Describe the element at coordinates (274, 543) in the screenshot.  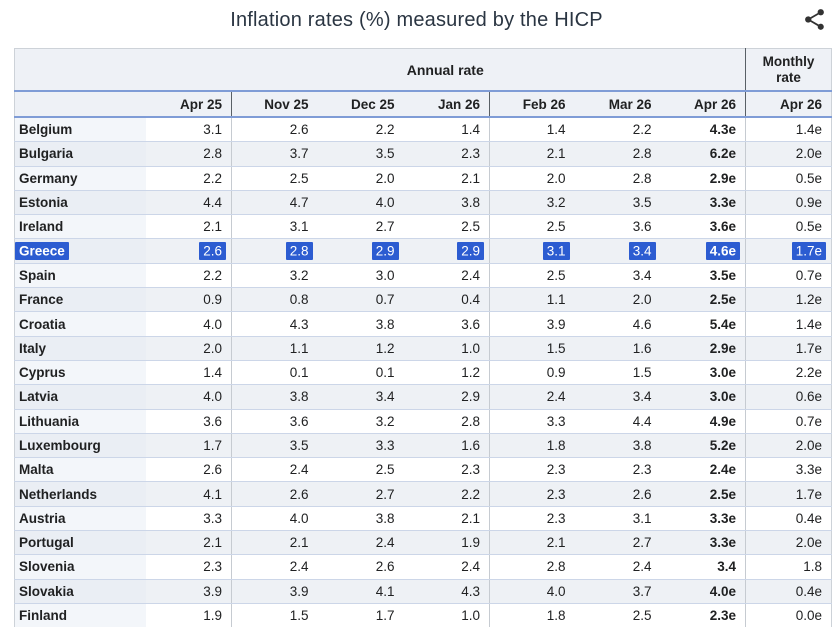
I see `cell-value: 2.1` at that location.